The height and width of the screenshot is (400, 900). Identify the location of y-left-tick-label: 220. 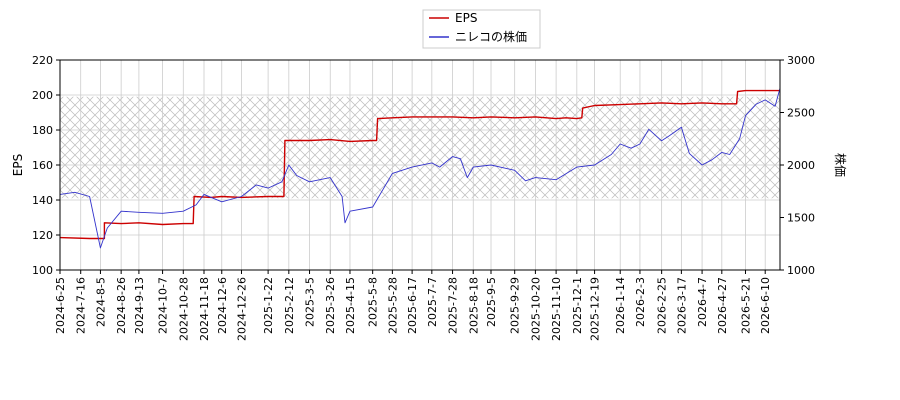
(42, 60).